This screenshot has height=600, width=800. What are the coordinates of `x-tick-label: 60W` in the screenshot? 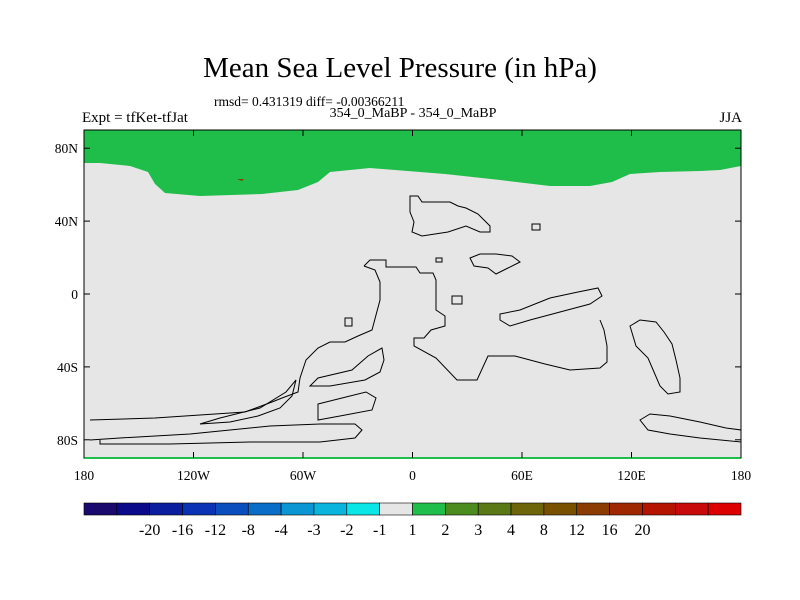 It's located at (303, 475).